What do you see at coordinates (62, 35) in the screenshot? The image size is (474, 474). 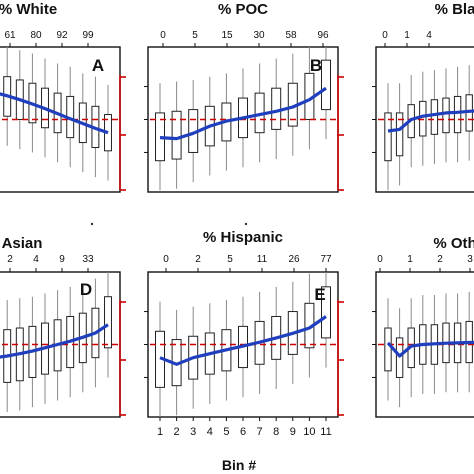 I see `top-tick-label: 92` at bounding box center [62, 35].